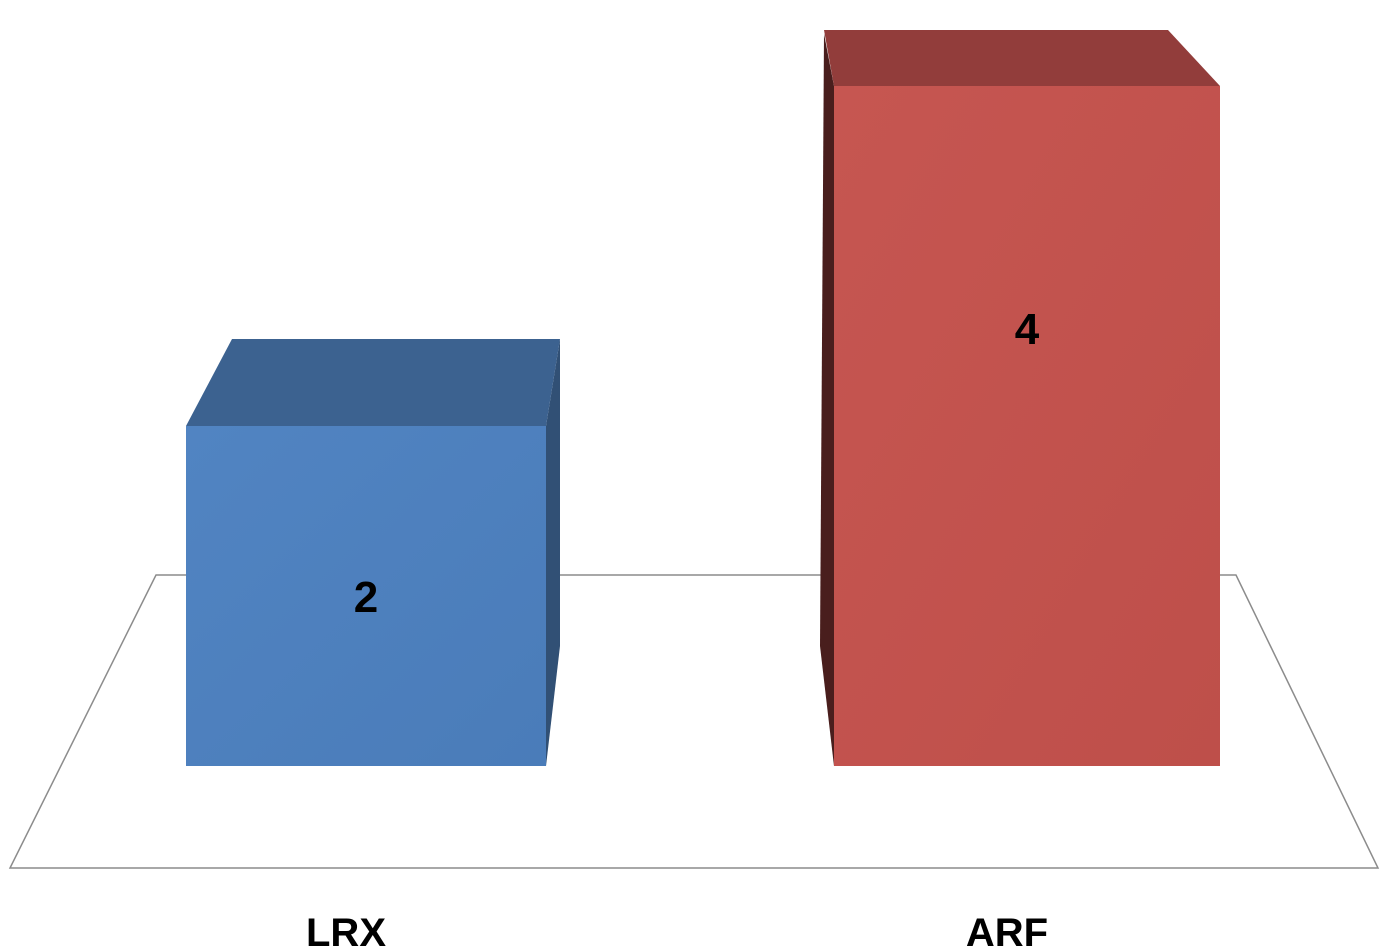 This screenshot has width=1380, height=952. Describe the element at coordinates (1022, 58) in the screenshot. I see `bar-top-face-arf` at that location.